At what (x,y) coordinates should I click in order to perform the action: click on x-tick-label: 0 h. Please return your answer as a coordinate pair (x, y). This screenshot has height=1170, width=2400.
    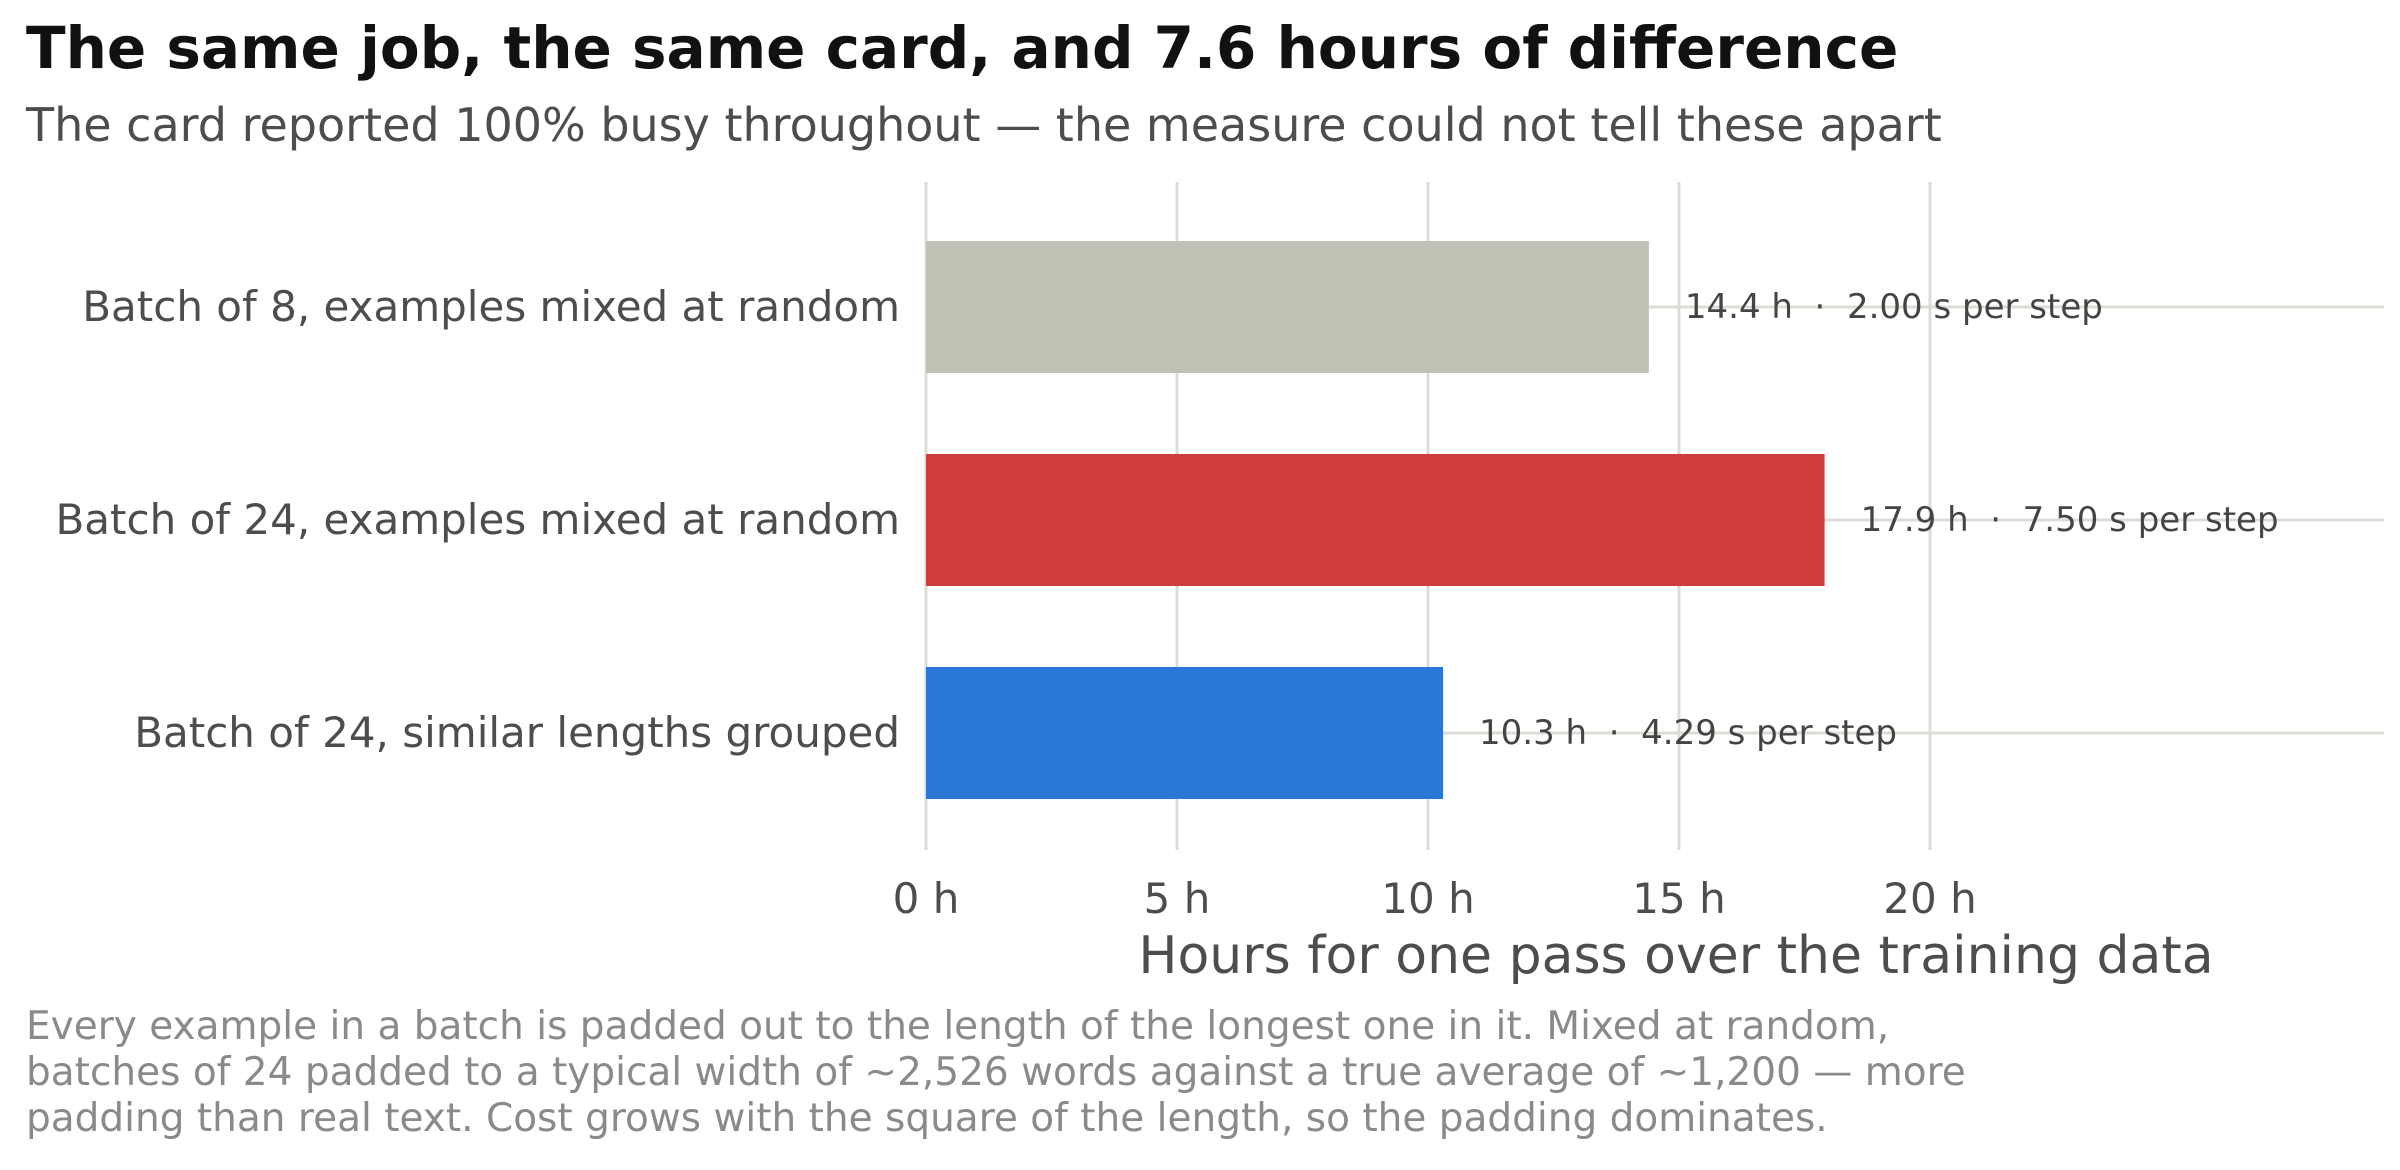
    Looking at the image, I should click on (926, 898).